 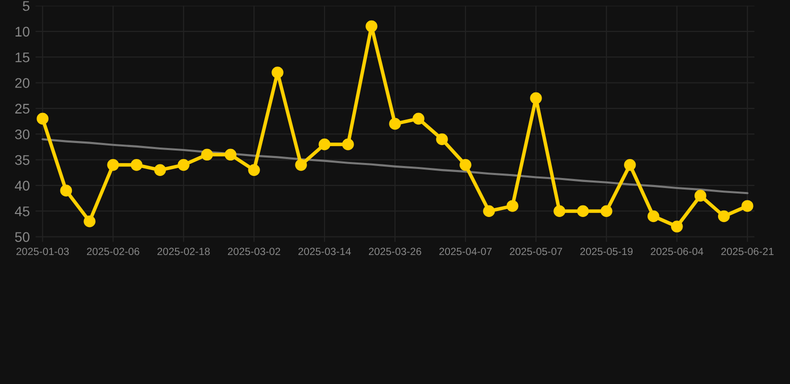 What do you see at coordinates (677, 252) in the screenshot?
I see `x-tick-label: 2025-06-04` at bounding box center [677, 252].